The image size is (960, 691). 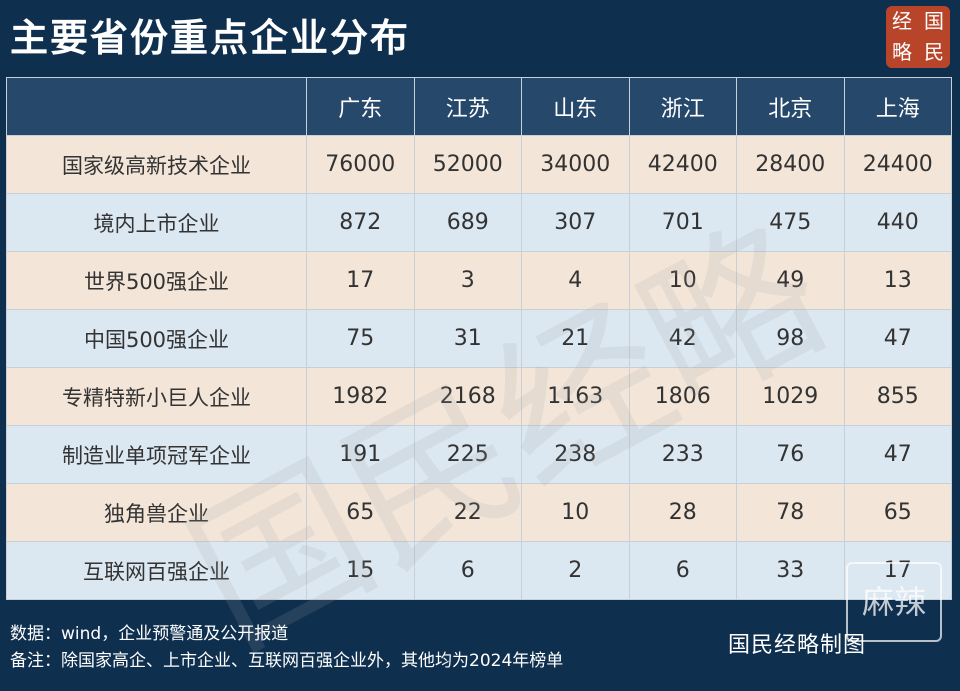 I want to click on table-cell: 238, so click(x=575, y=454).